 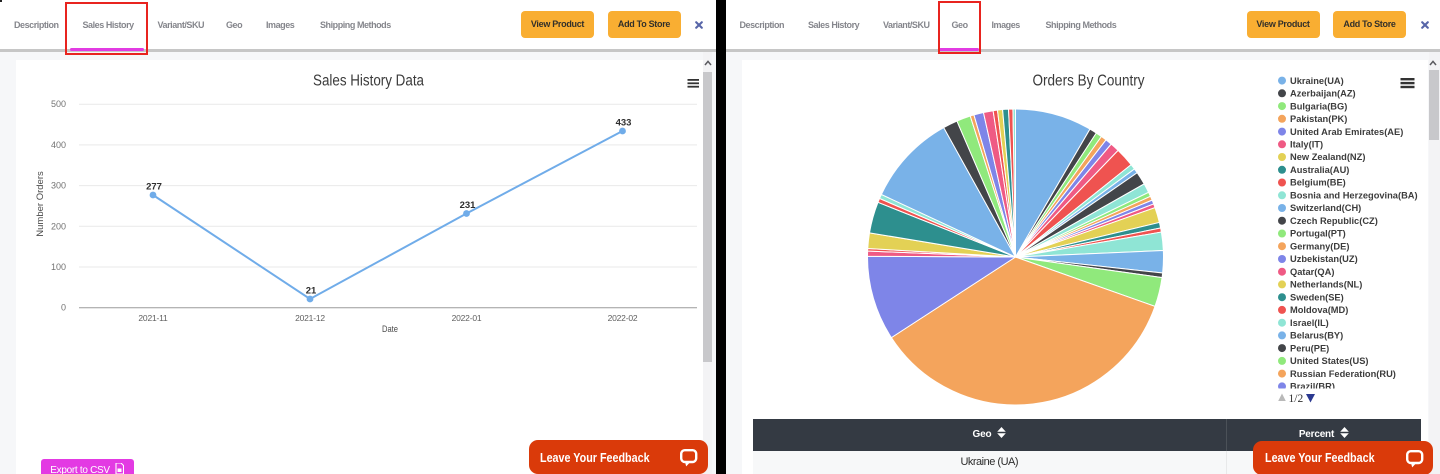 I want to click on svg-text: 2021-11, so click(x=153, y=318).